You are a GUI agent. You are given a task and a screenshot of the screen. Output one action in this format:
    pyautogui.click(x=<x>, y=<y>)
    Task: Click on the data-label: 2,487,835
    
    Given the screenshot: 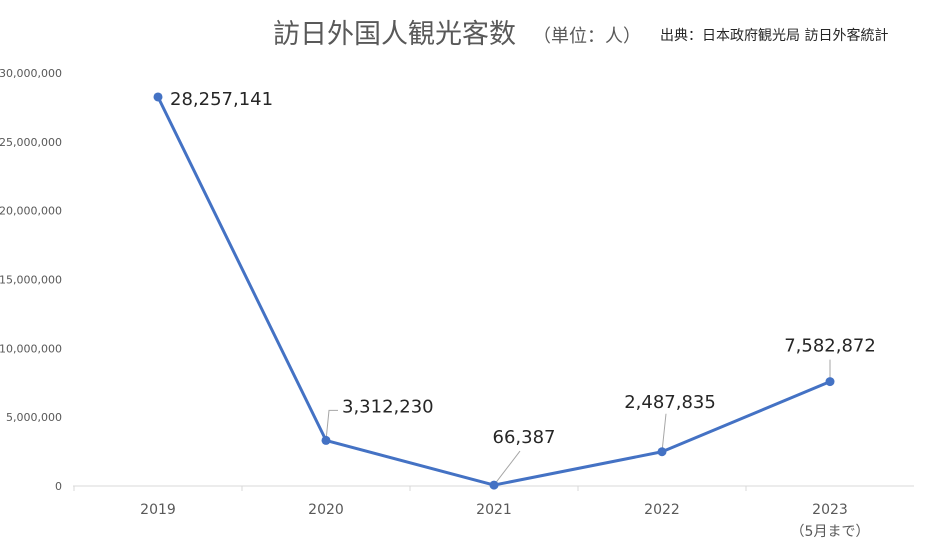 What is the action you would take?
    pyautogui.click(x=670, y=402)
    